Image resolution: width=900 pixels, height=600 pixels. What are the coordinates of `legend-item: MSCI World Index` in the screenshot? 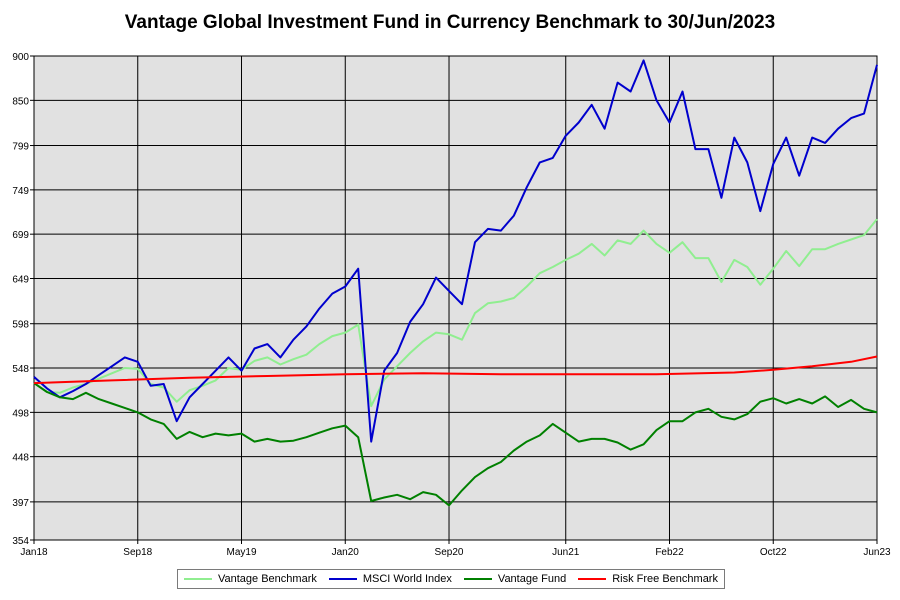 It's located at (390, 579).